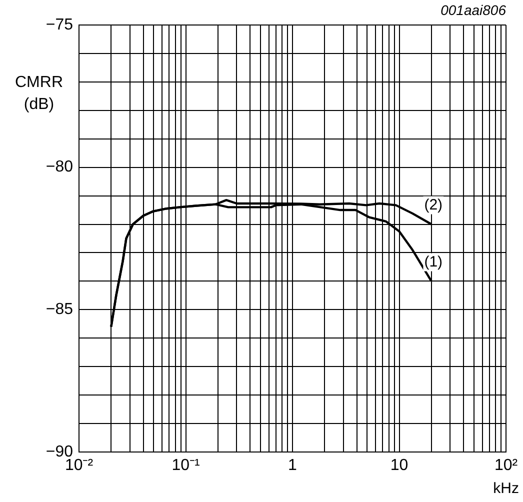  What do you see at coordinates (433, 205) in the screenshot?
I see `series-label: (2)` at bounding box center [433, 205].